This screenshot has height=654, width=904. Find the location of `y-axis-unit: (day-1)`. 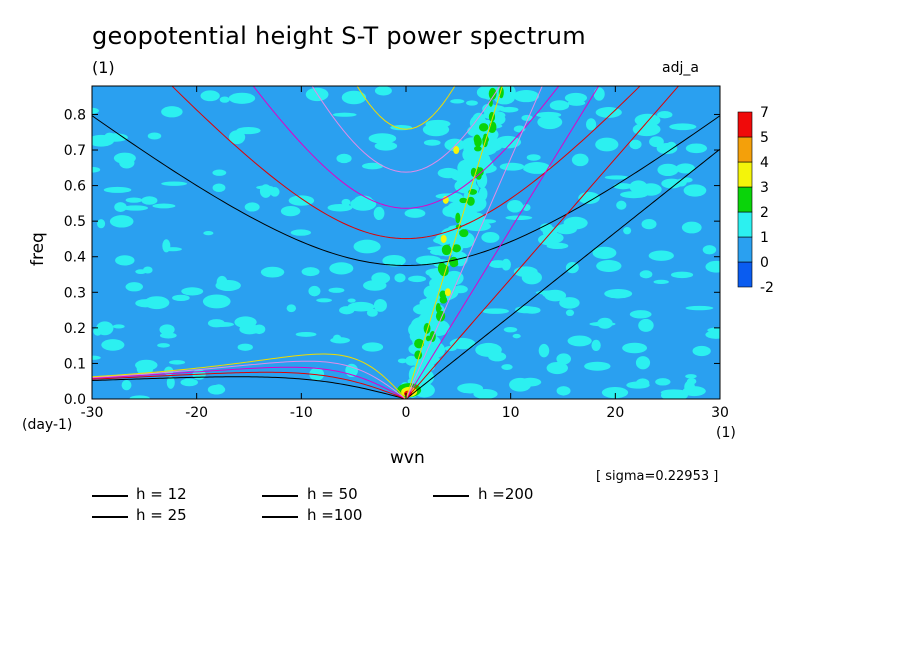

y-axis-unit: (day-1) is located at coordinates (47, 425).